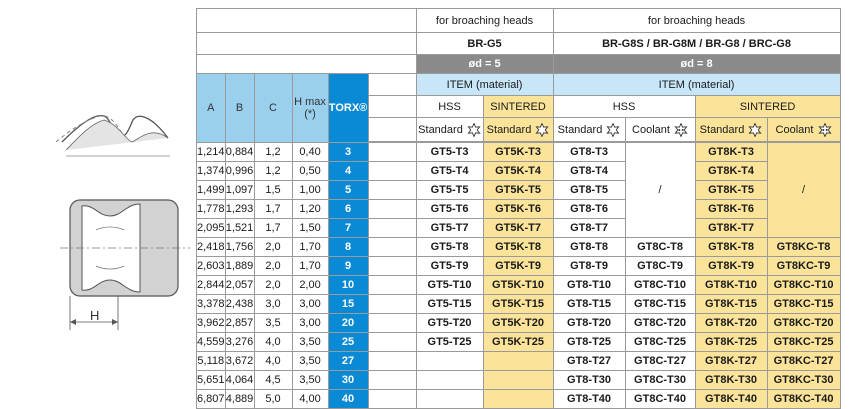 Image resolution: width=850 pixels, height=409 pixels. What do you see at coordinates (803, 342) in the screenshot?
I see `cell-g8-sintered-coolant: GT8KC-T25` at bounding box center [803, 342].